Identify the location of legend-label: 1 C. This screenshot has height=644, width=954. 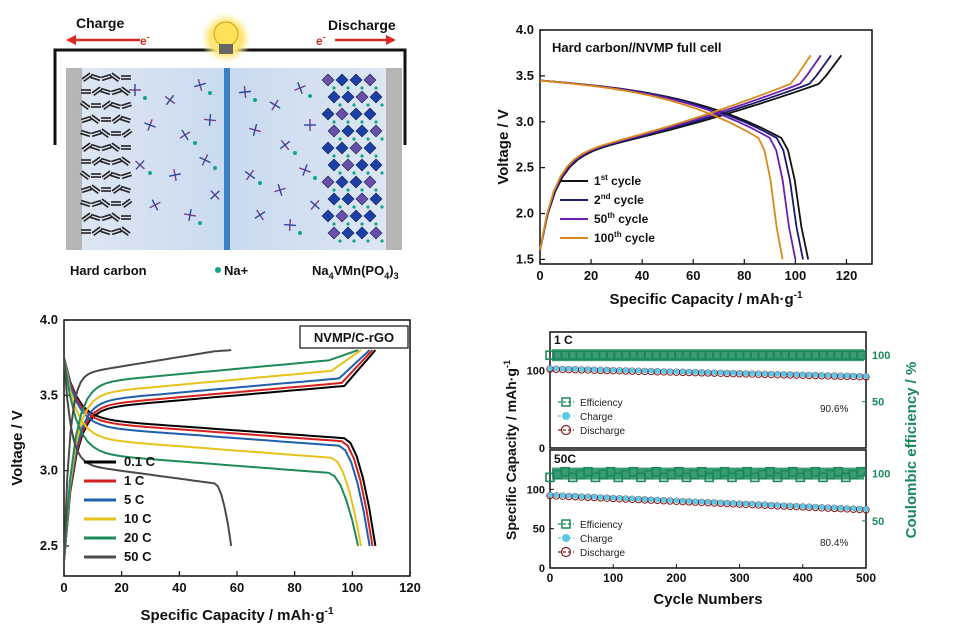
(134, 480).